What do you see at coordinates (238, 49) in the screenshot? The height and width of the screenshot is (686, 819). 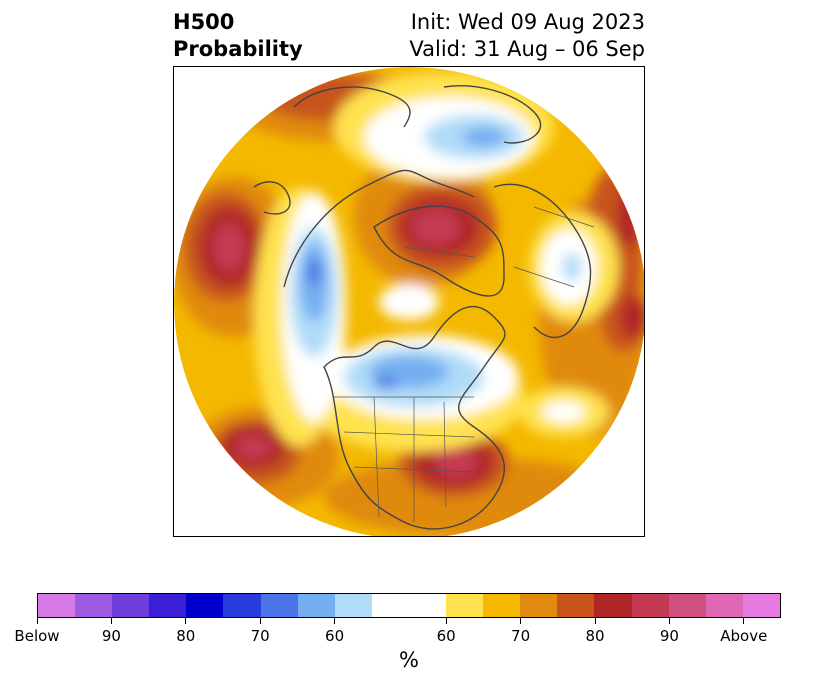 I see `title-product: Probability` at bounding box center [238, 49].